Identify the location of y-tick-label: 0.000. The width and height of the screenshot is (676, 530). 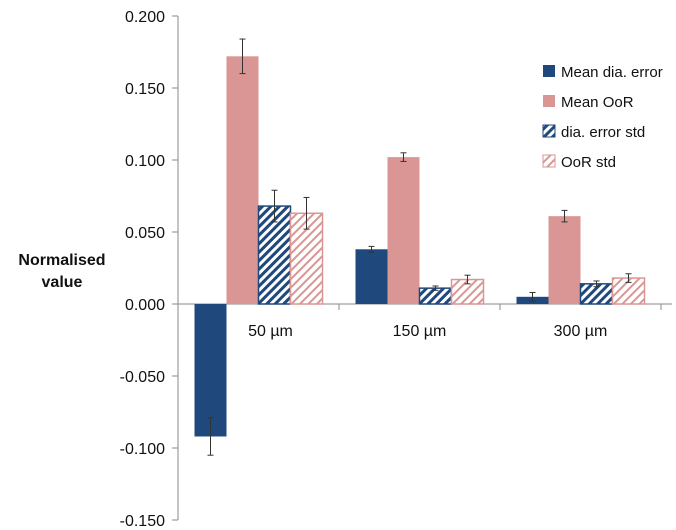
(145, 305).